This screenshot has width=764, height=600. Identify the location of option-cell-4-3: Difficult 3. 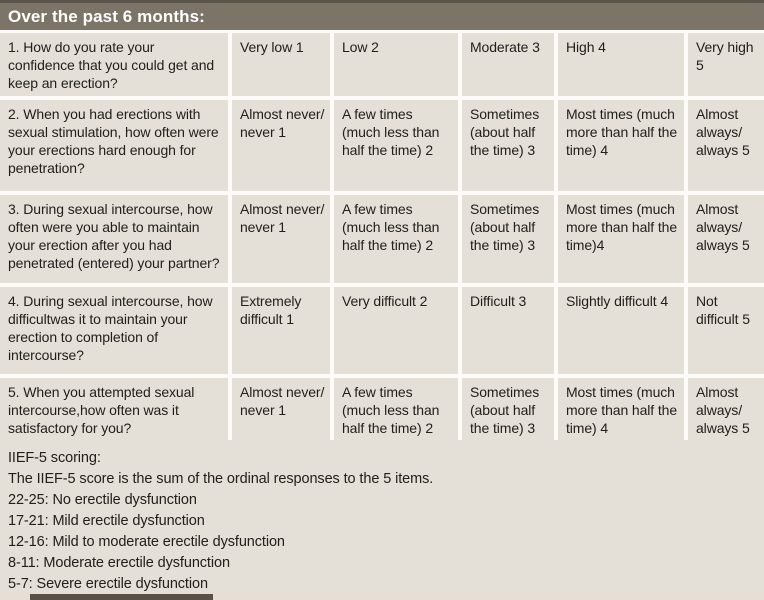
(508, 330).